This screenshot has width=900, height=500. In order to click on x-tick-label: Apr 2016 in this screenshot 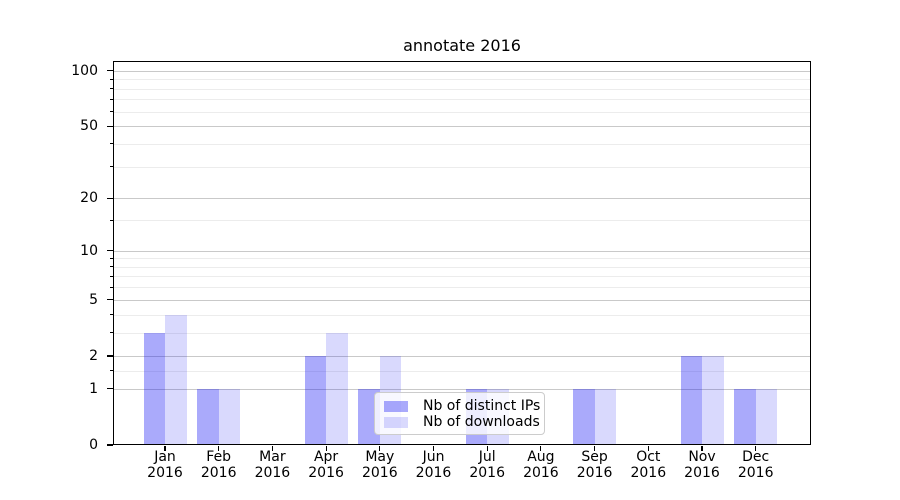, I will do `click(326, 465)`.